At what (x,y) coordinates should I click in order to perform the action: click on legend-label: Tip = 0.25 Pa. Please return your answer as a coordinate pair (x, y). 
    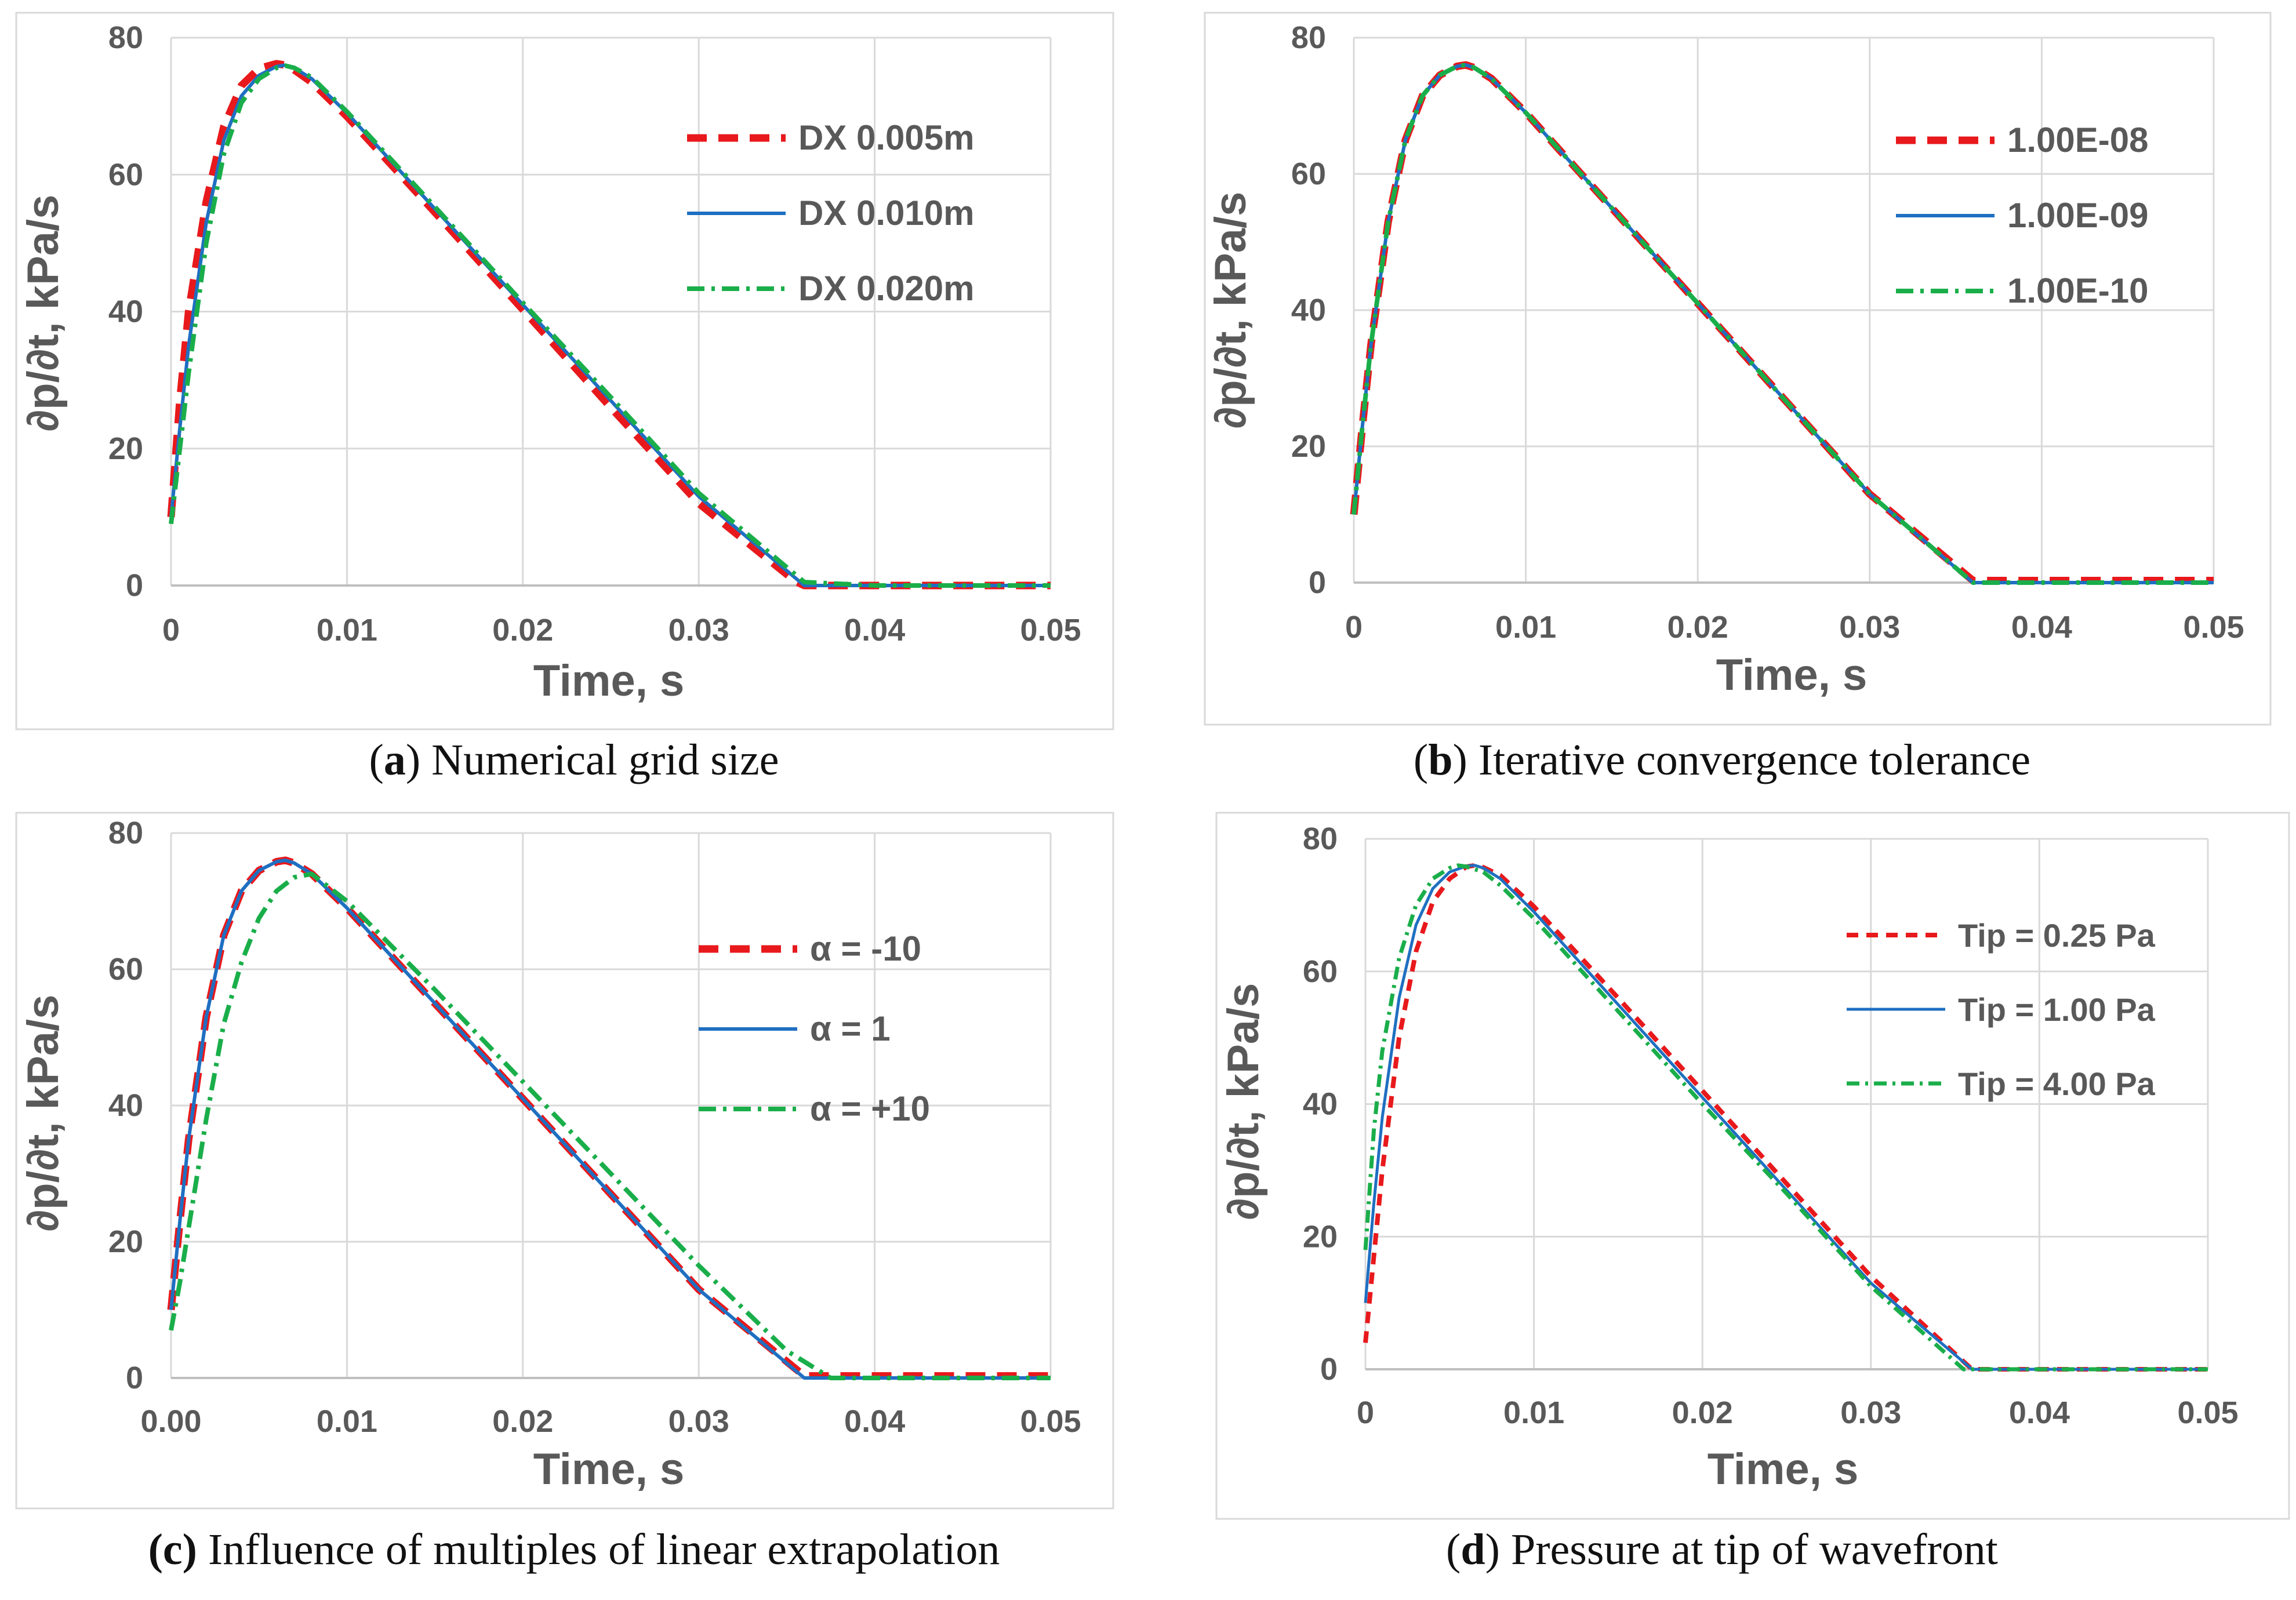
    Looking at the image, I should click on (2057, 936).